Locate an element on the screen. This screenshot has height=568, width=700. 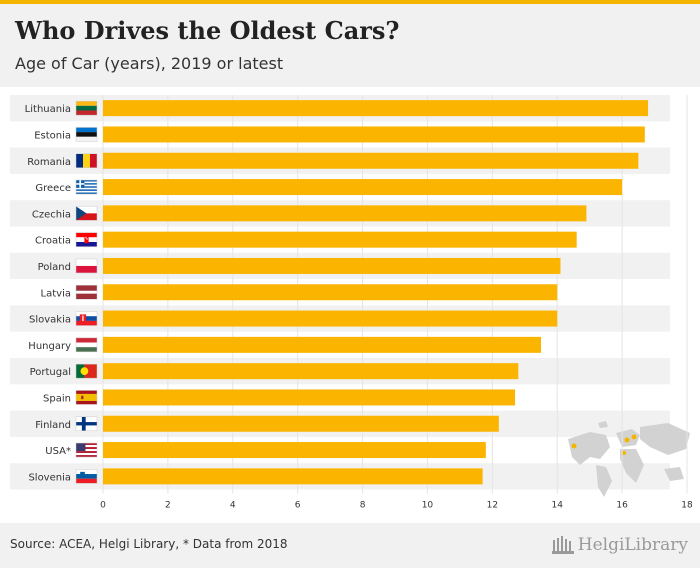
category-label: USA* is located at coordinates (58, 451).